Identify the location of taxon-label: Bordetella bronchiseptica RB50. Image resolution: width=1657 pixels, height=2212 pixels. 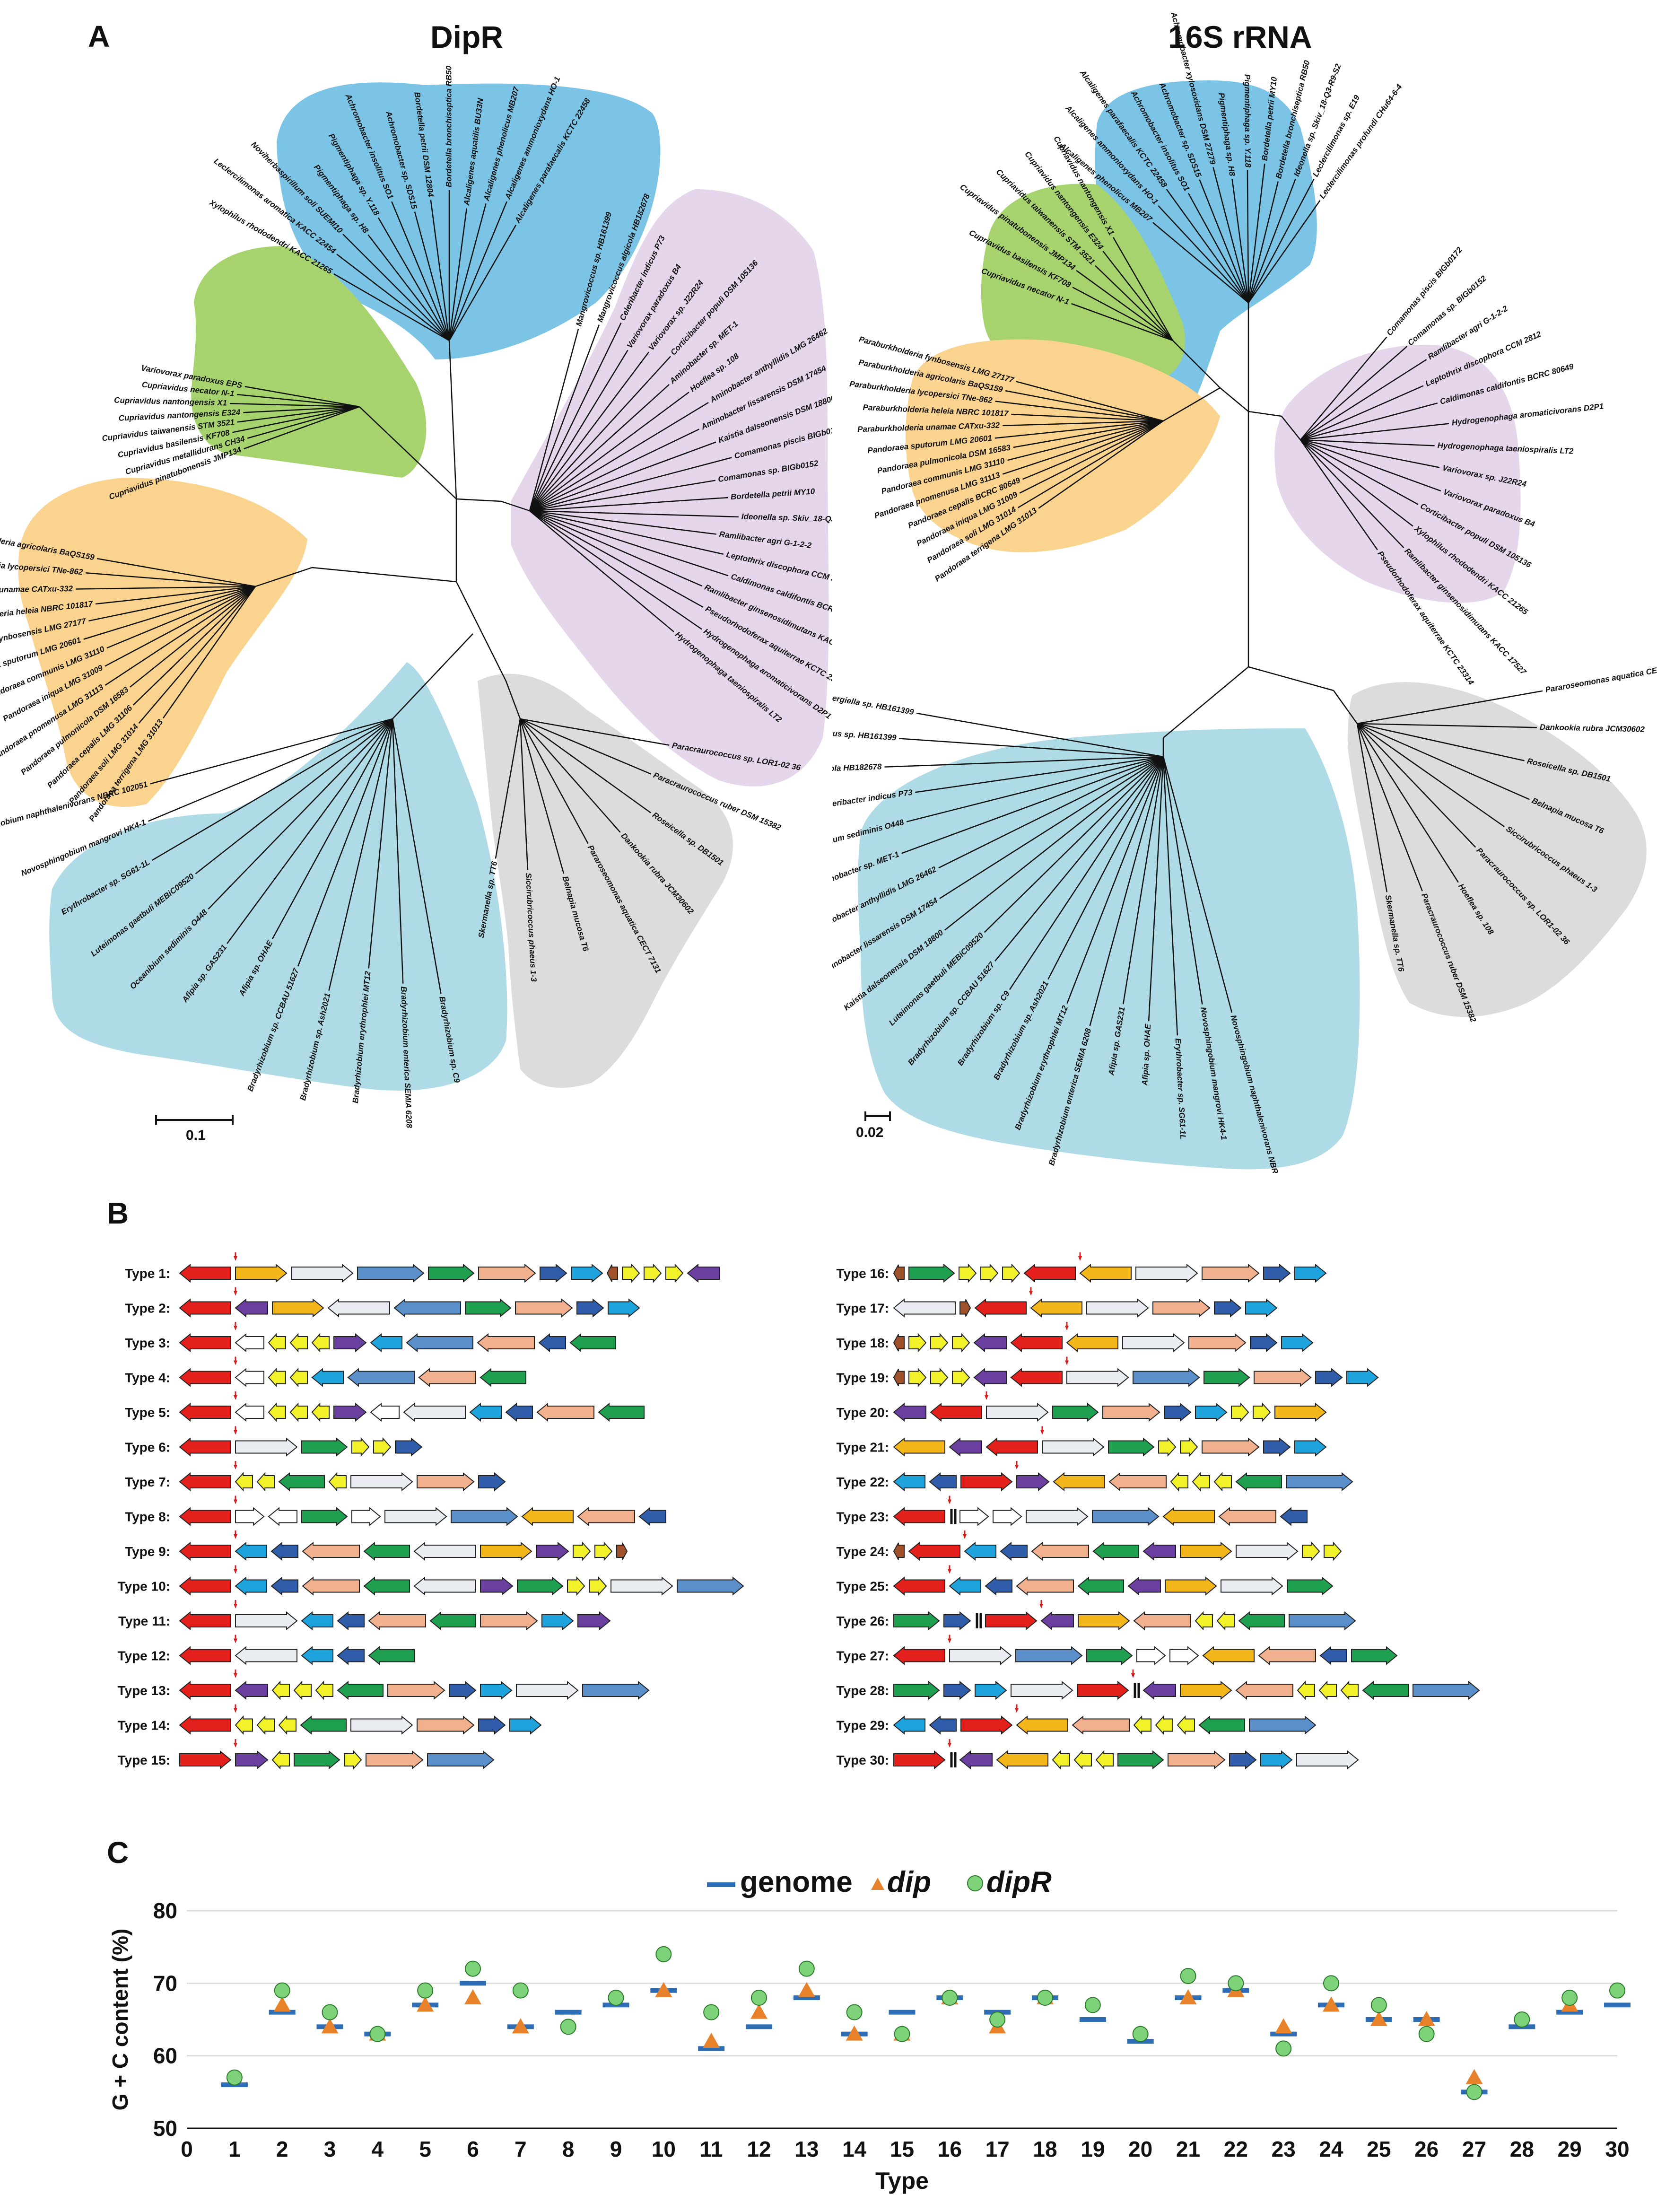
(448, 126).